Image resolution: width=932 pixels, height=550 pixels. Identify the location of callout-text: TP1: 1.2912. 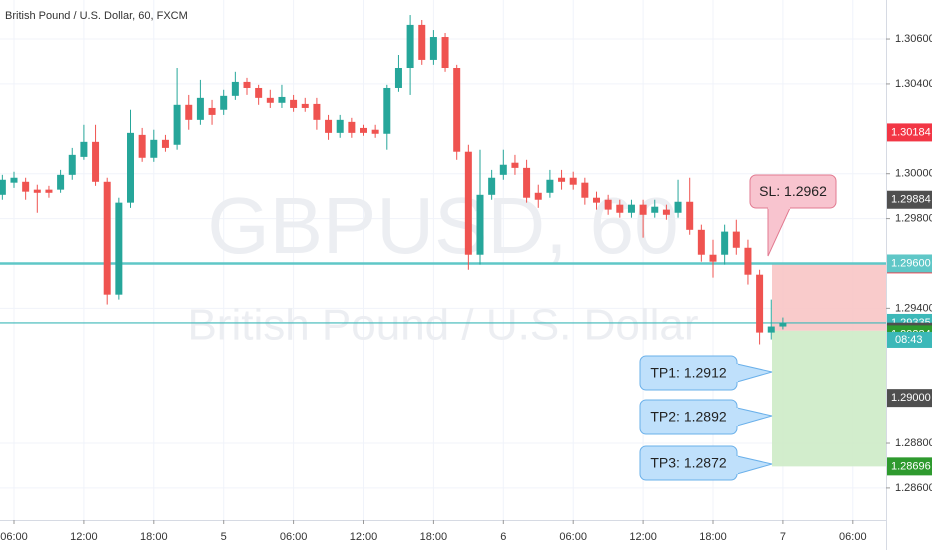
(688, 373).